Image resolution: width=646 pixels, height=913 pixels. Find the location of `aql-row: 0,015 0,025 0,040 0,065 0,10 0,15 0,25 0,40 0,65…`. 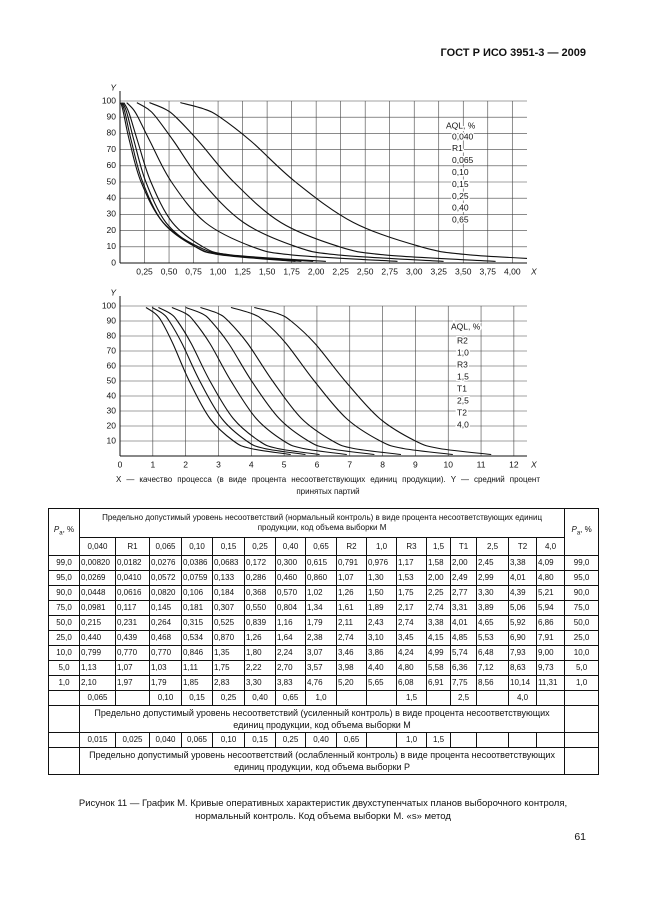

aql-row: 0,015 0,025 0,040 0,065 0,10 0,15 0,25 0,40 0,65… is located at coordinates (324, 740).